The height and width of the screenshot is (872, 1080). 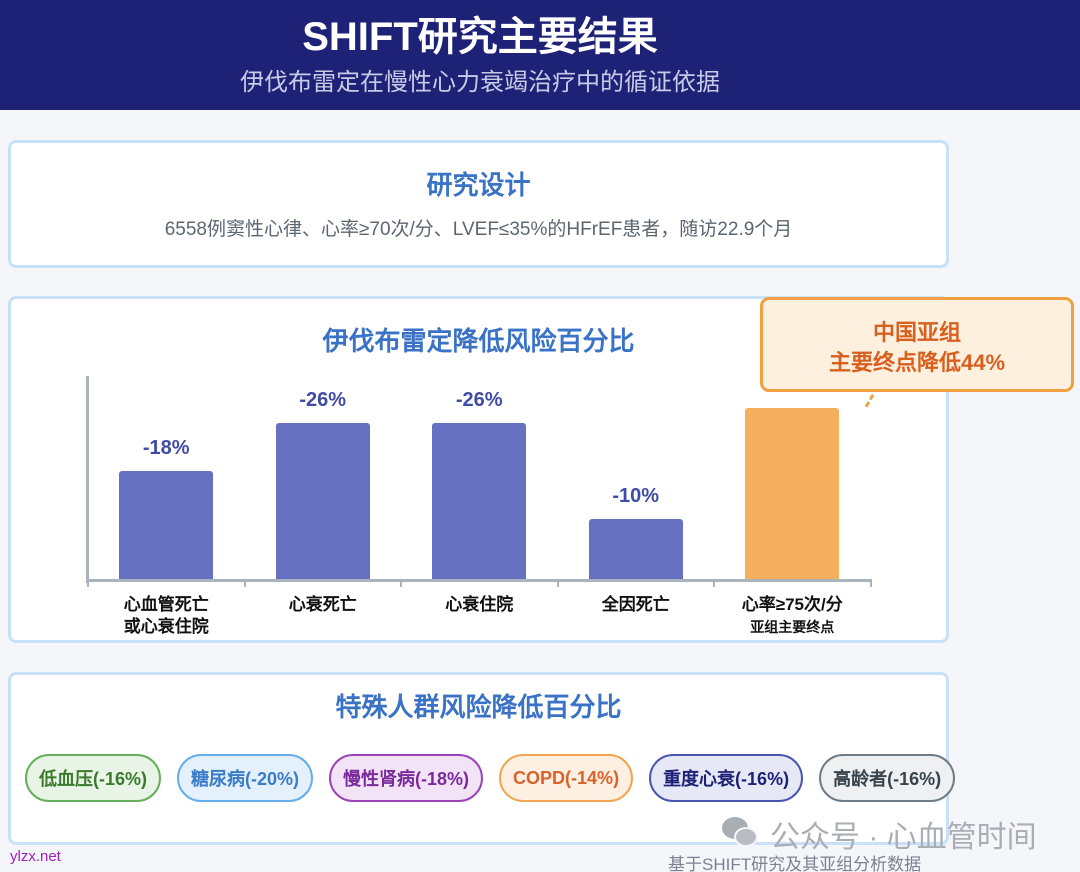 I want to click on page-subtitle: 伊伐布雷定在慢性心力衰竭治疗中的循证依据, so click(x=480, y=82).